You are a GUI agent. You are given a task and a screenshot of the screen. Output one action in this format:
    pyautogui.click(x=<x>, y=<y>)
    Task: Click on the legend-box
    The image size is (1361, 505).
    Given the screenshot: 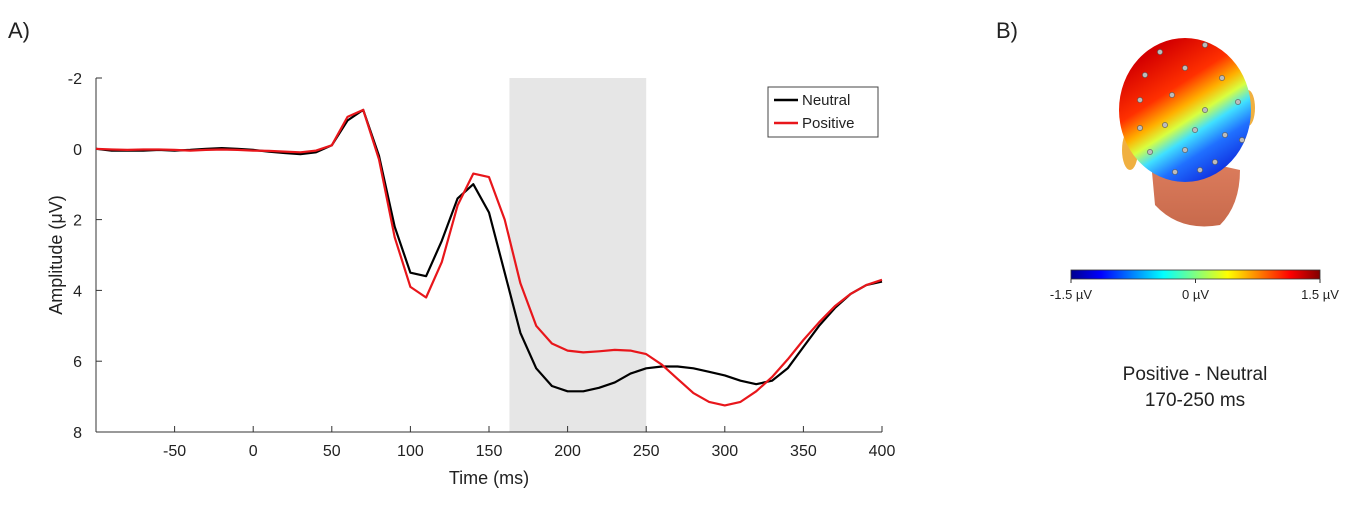 What is the action you would take?
    pyautogui.click(x=823, y=112)
    